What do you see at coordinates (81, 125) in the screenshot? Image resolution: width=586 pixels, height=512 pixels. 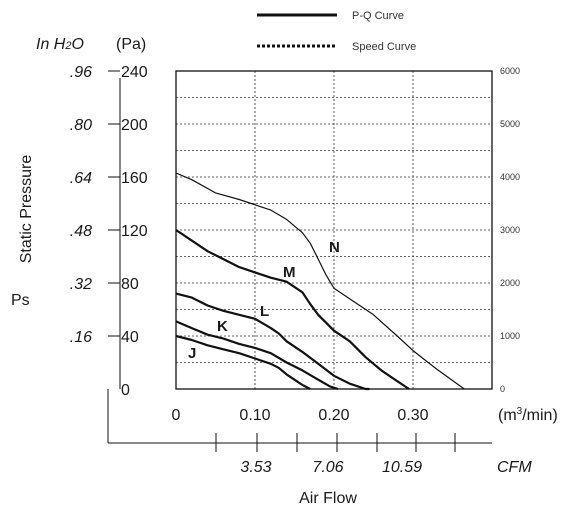 I see `inh2o-tick-label-80: .80` at bounding box center [81, 125].